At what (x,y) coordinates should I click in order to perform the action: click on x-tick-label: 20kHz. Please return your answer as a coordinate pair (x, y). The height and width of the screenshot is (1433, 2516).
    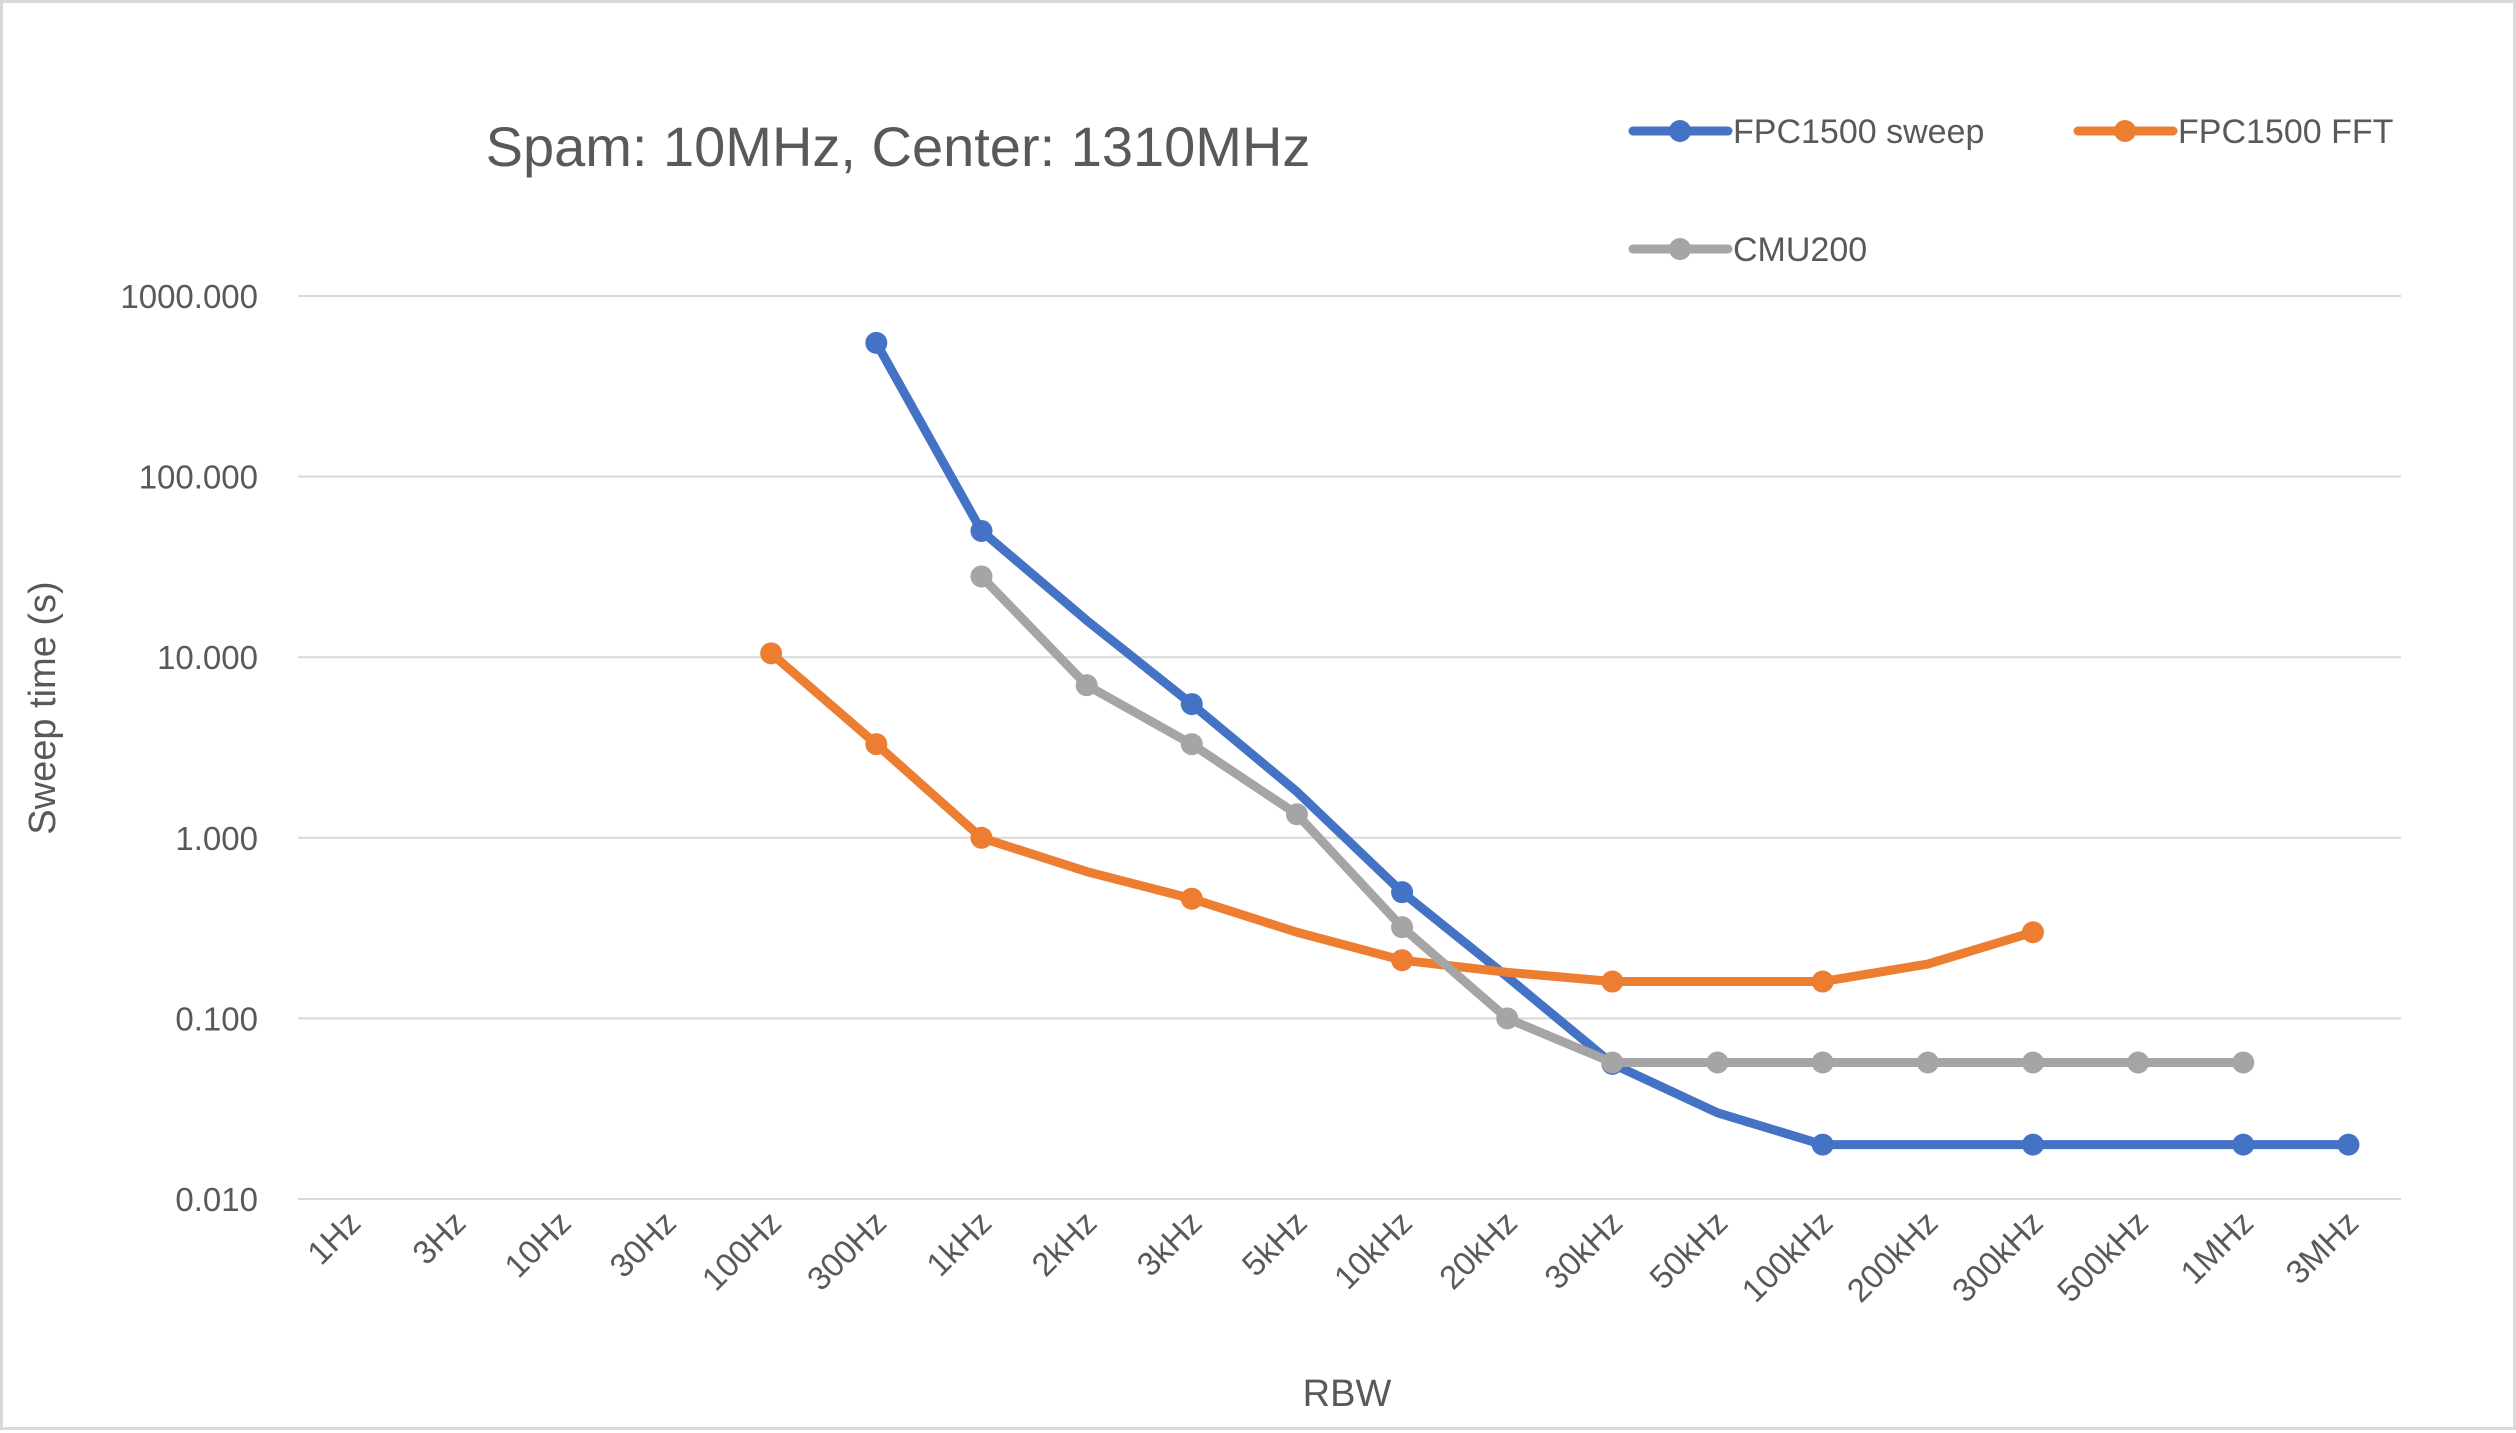
    Looking at the image, I should click on (1478, 1250).